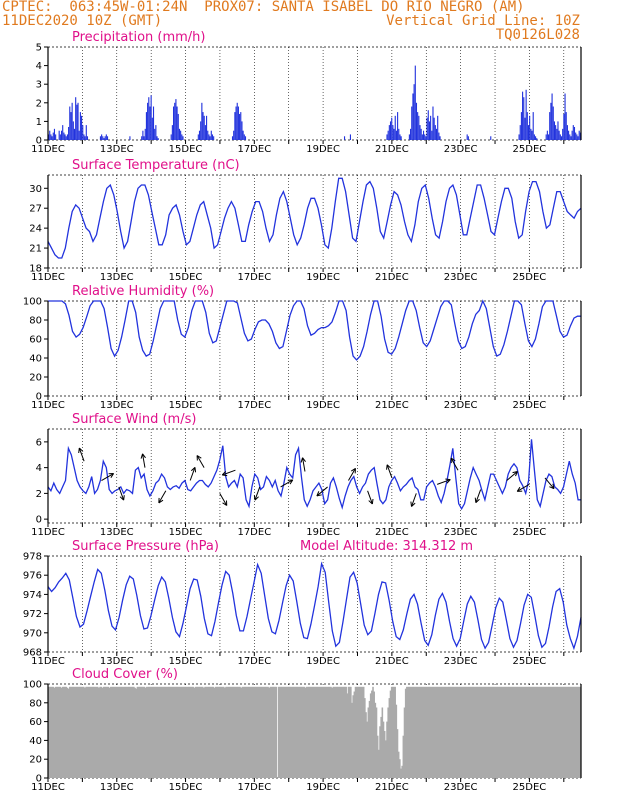 Image resolution: width=618 pixels, height=800 pixels. I want to click on x-tick-label: 13DEC, so click(117, 661).